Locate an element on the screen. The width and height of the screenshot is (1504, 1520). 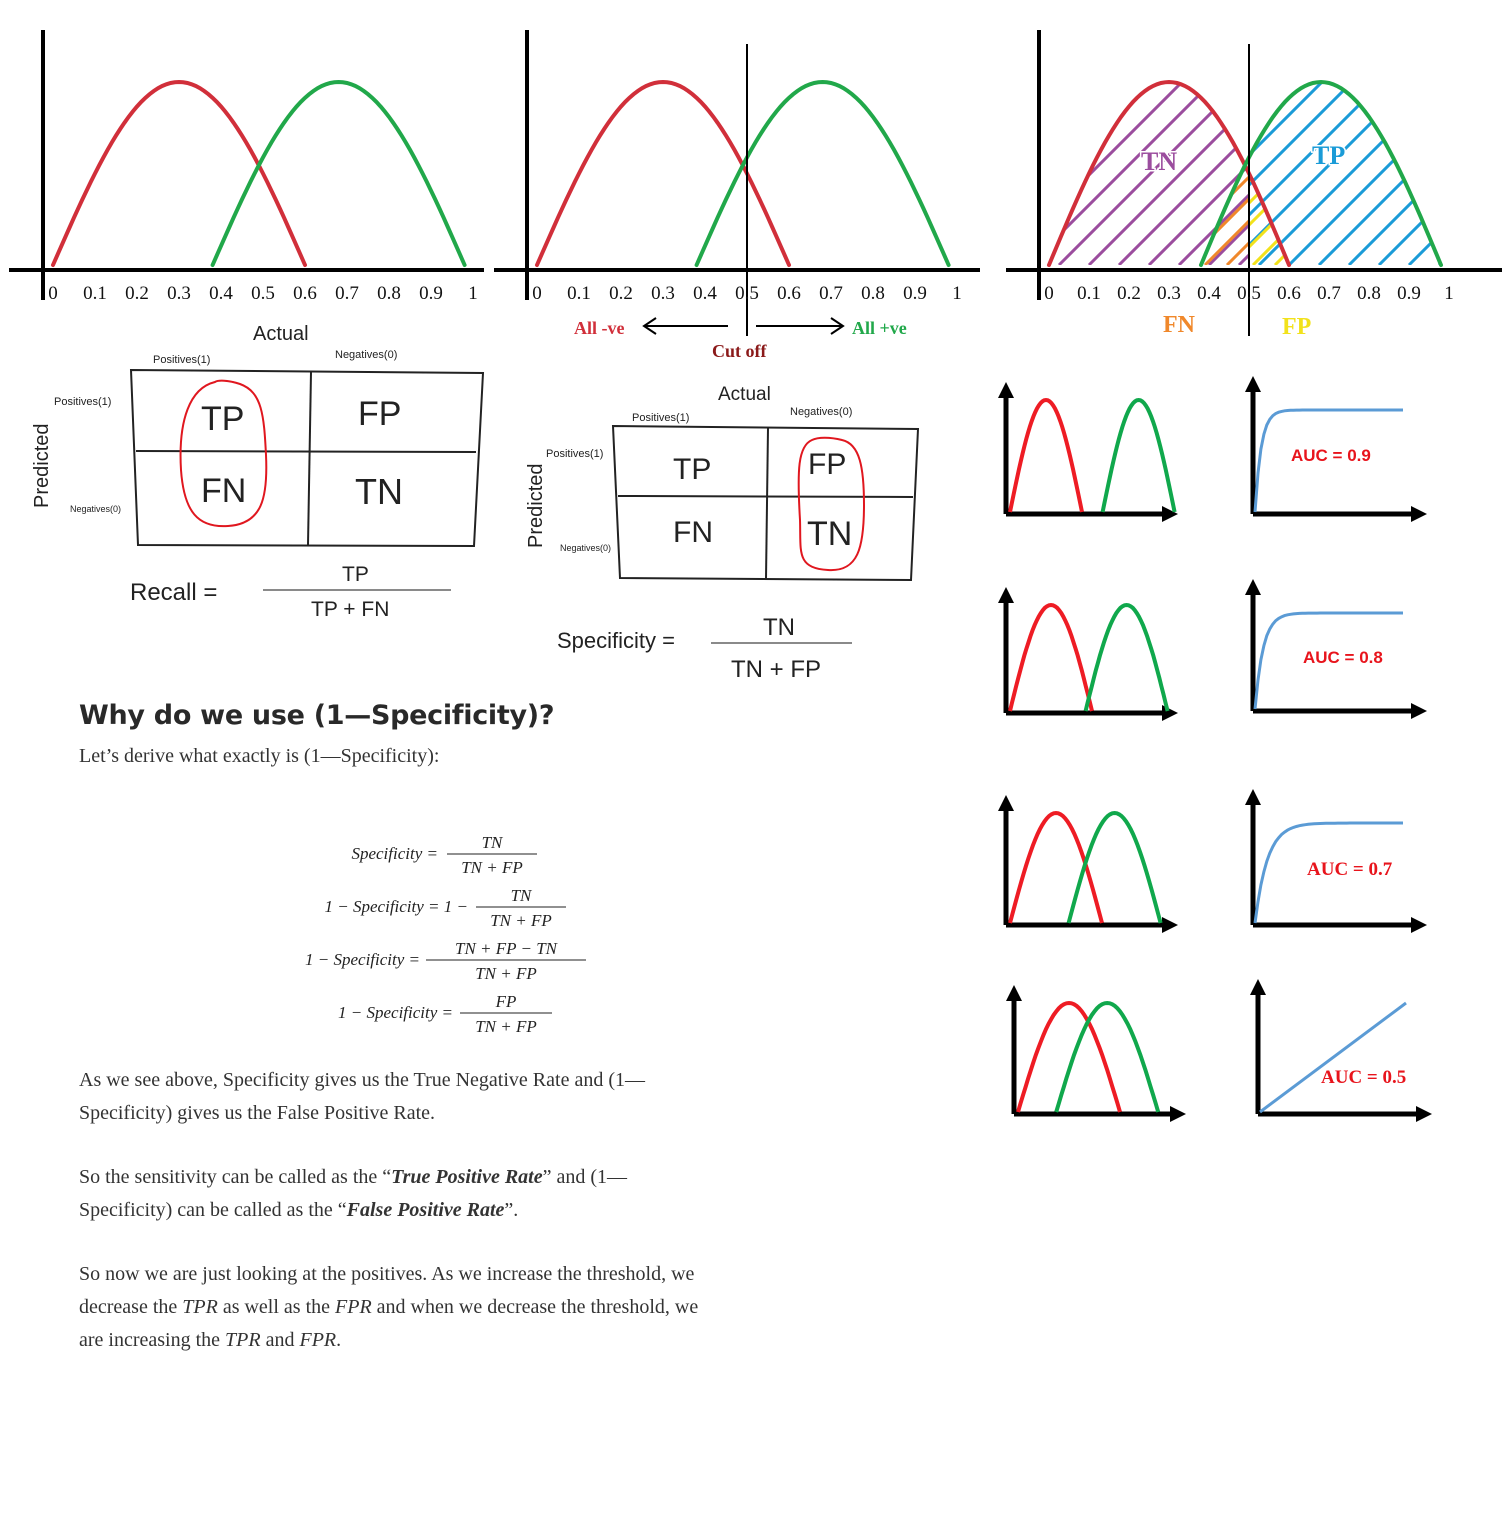
derivation-spacer is located at coordinates (459, 916).